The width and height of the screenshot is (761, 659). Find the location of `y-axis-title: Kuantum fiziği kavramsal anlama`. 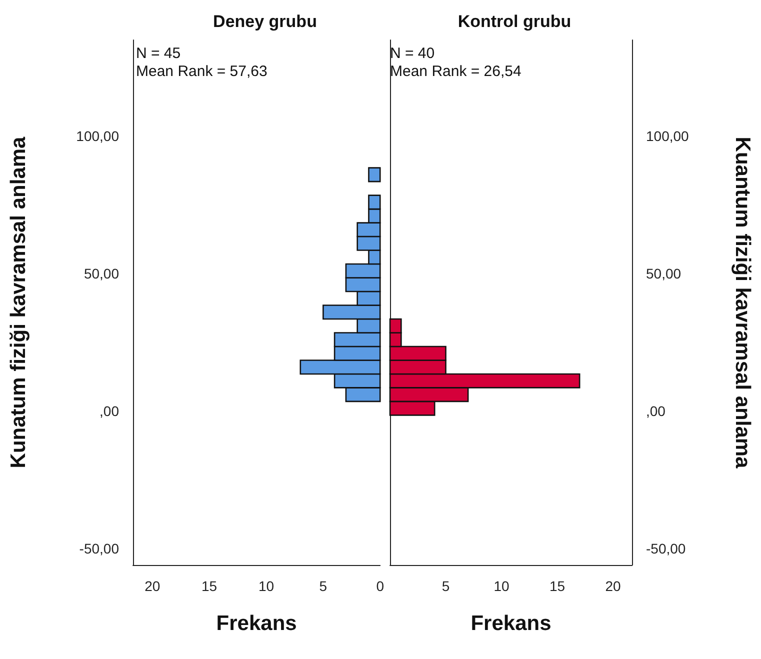

y-axis-title: Kuantum fiziği kavramsal anlama is located at coordinates (742, 302).